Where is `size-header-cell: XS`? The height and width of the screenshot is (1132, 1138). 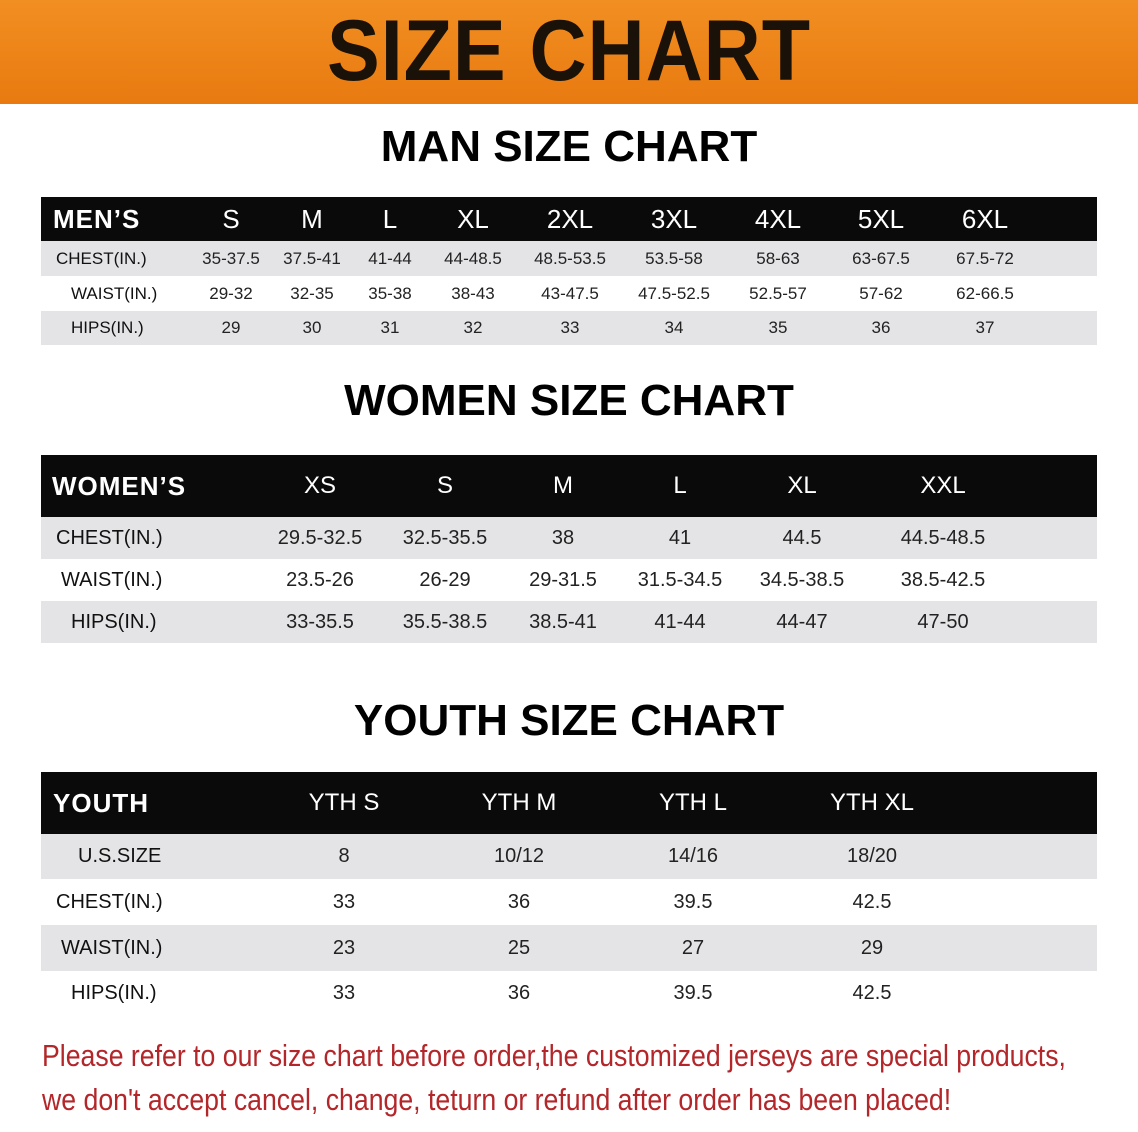
size-header-cell: XS is located at coordinates (320, 485).